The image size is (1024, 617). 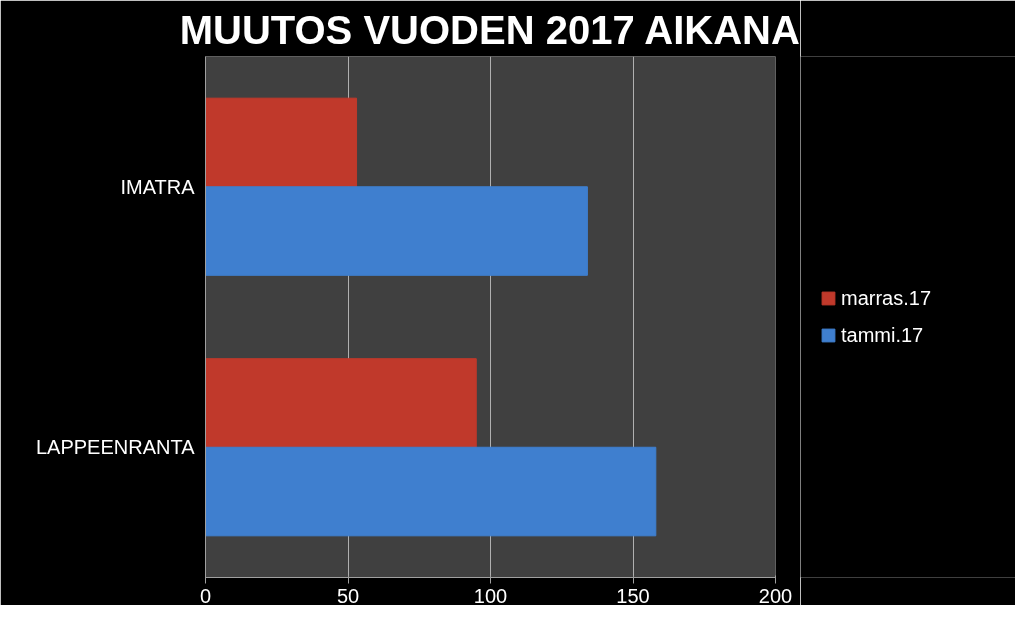 I want to click on x-tick-label: 150, so click(x=633, y=595).